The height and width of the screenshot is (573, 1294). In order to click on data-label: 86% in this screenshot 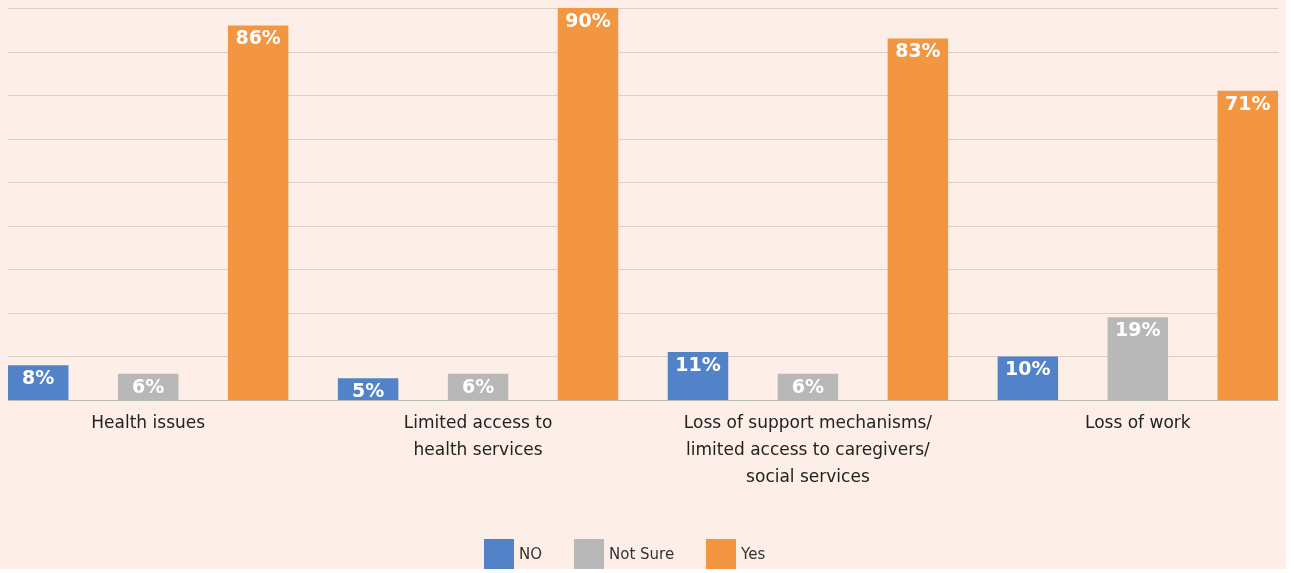, I will do `click(258, 37)`.